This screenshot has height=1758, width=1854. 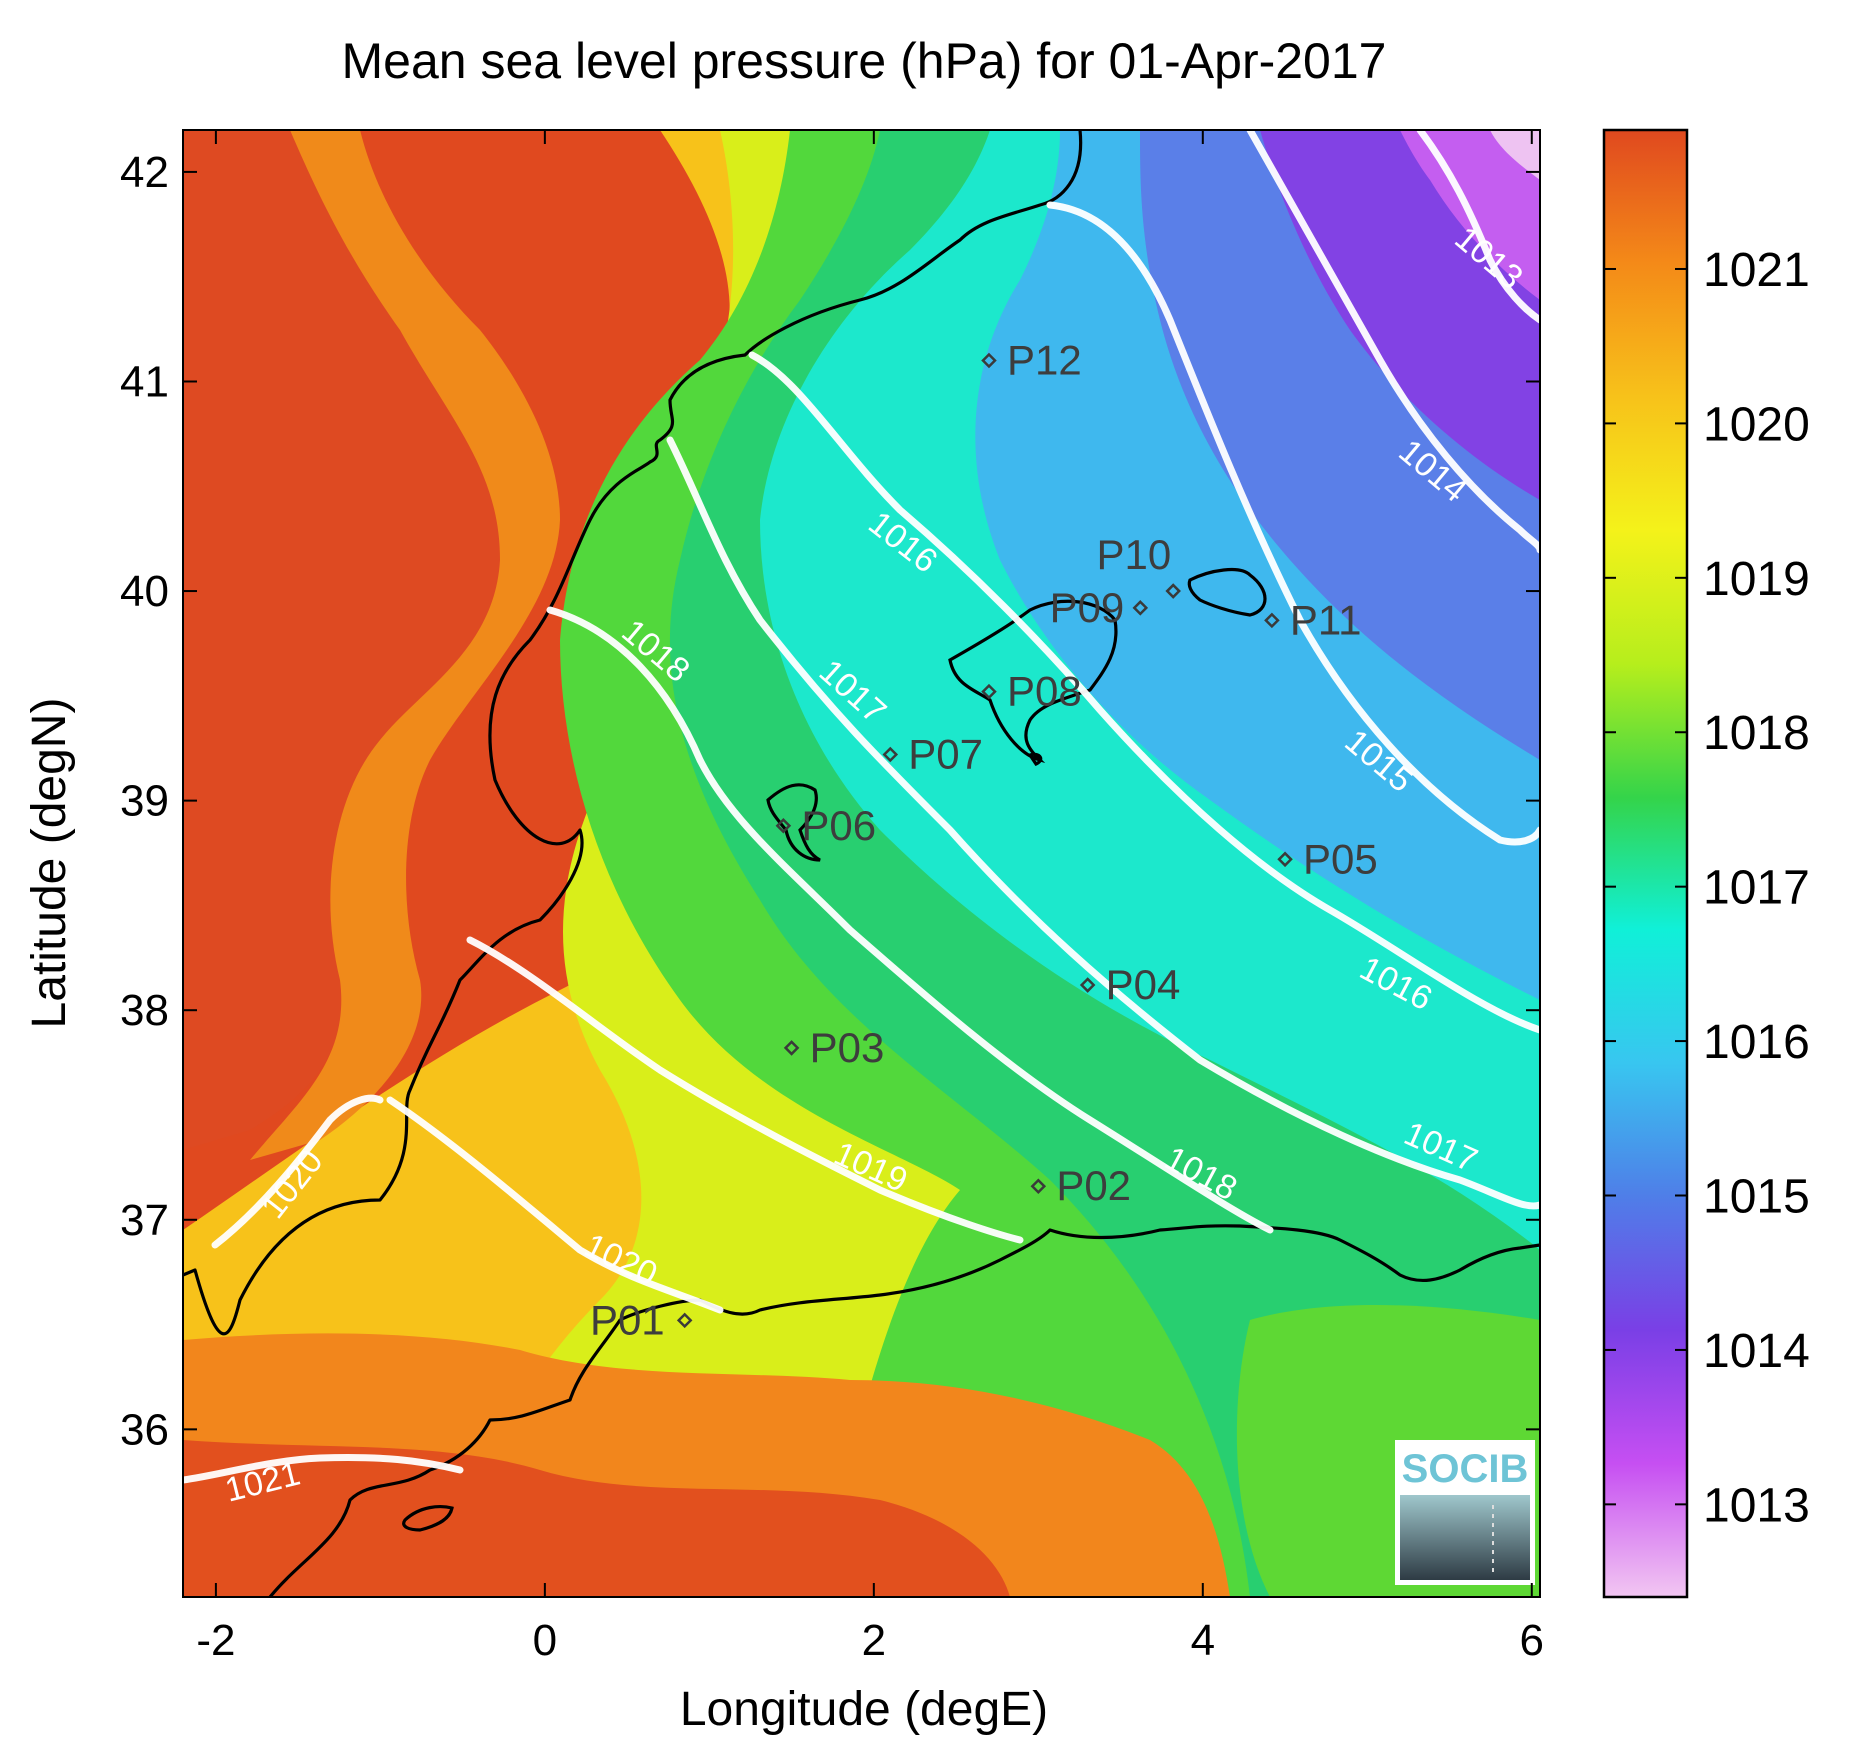 I want to click on y-tick-label: 39, so click(x=144, y=801).